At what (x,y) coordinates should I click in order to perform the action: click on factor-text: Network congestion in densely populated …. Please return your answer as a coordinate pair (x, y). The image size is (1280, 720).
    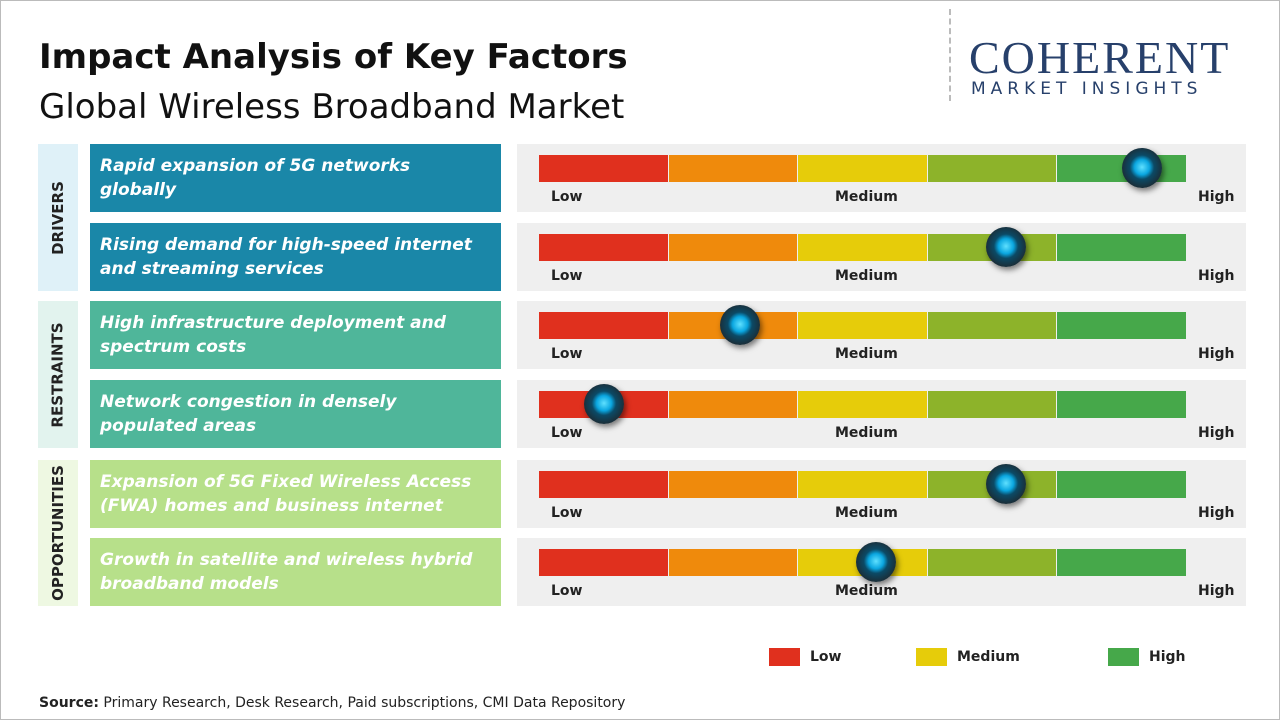
    Looking at the image, I should click on (295, 414).